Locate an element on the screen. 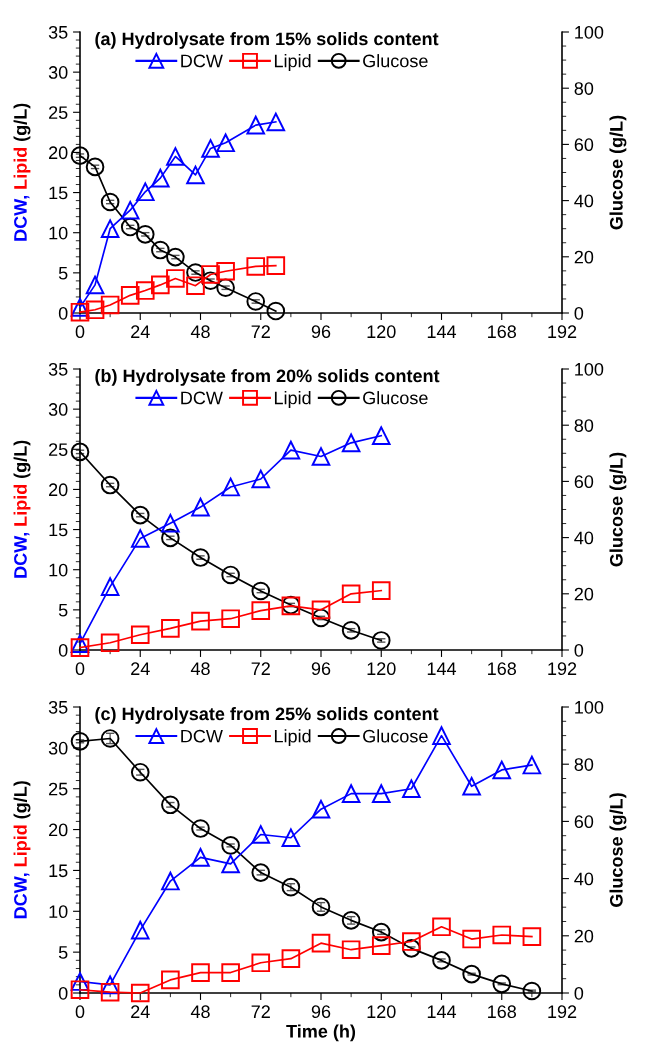 This screenshot has height=1043, width=649. chart-title: (c) Hydrolysate from 25% solids content is located at coordinates (267, 715).